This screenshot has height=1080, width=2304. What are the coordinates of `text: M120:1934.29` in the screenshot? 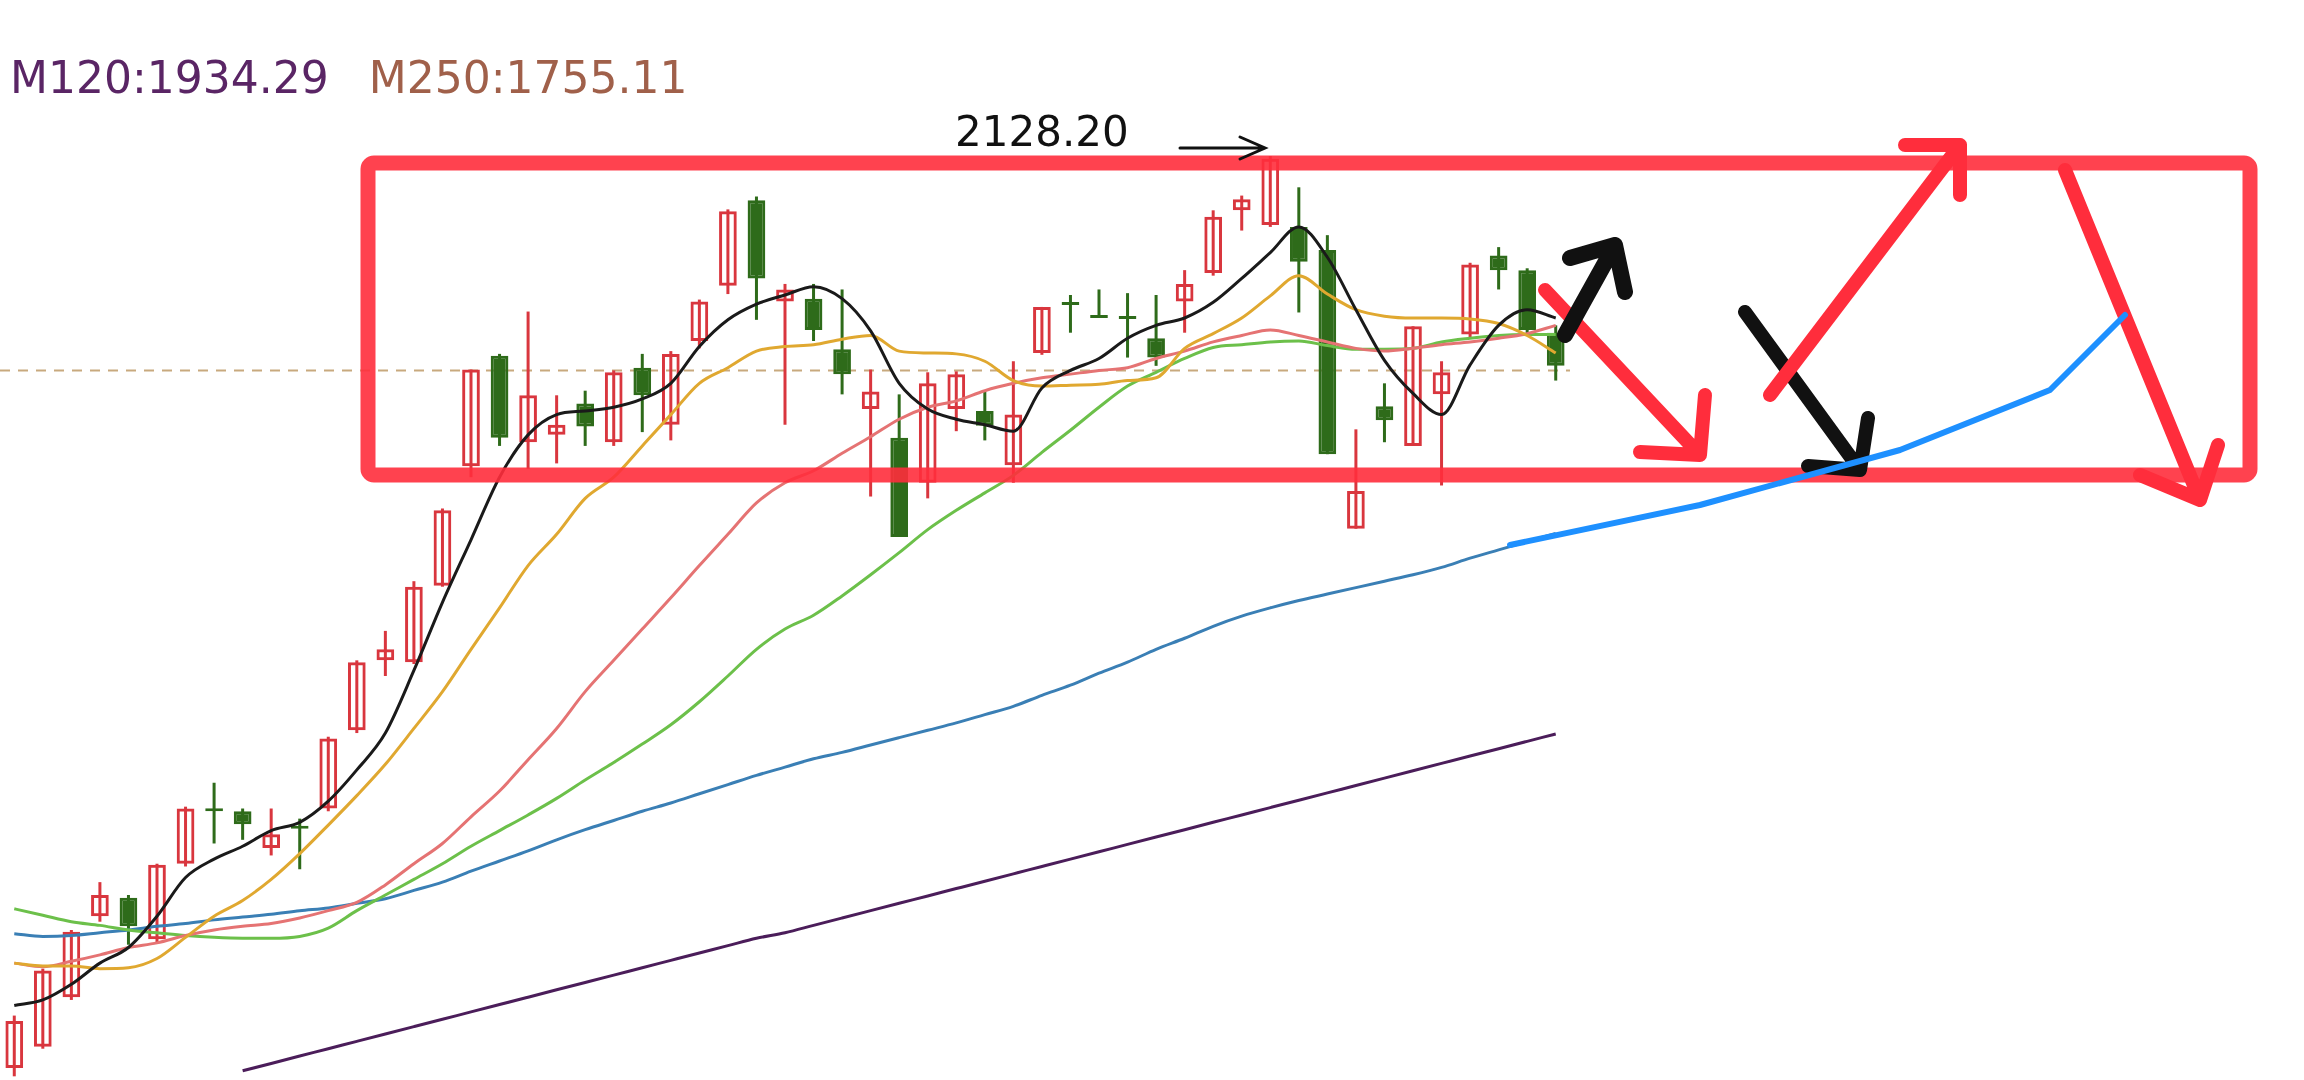 It's located at (169, 77).